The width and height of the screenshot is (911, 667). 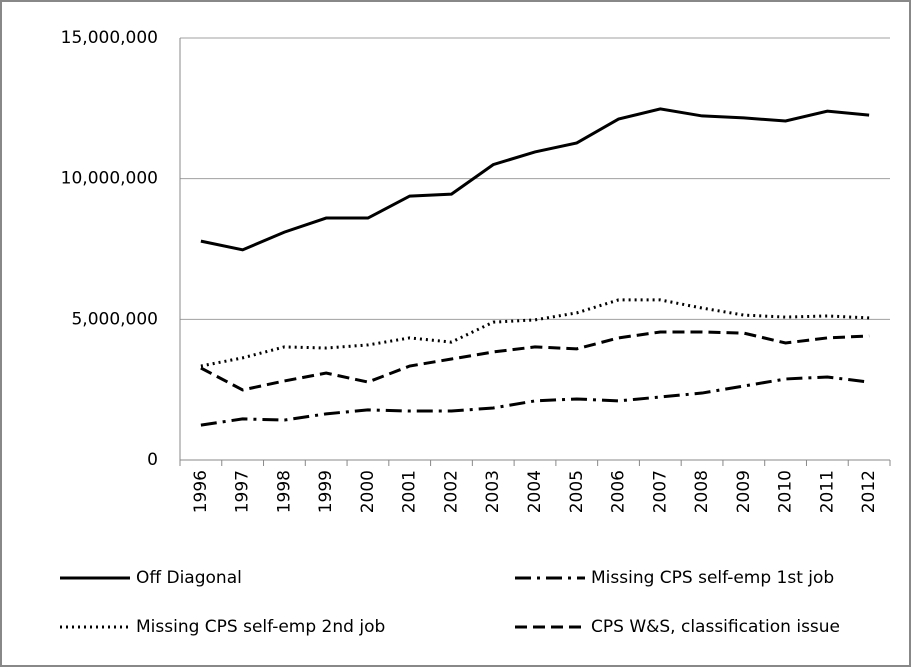 I want to click on x-tick-label: 2010, so click(x=786, y=491).